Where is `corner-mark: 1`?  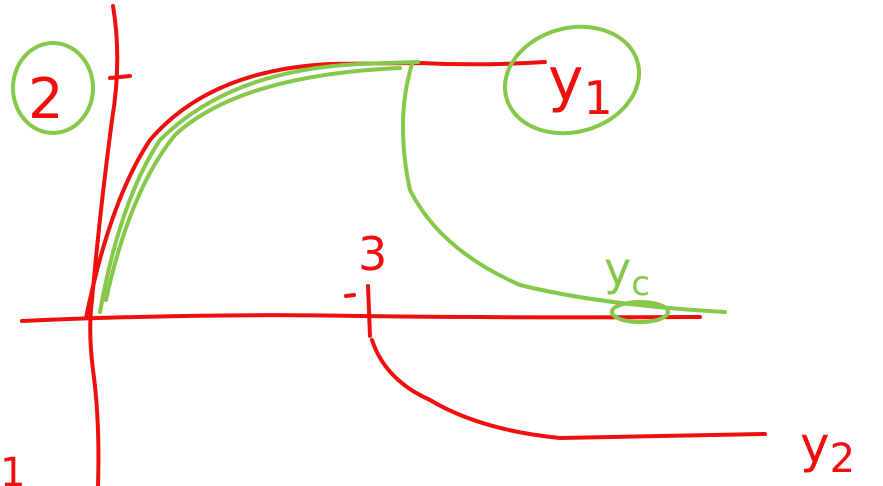 corner-mark: 1 is located at coordinates (12, 468).